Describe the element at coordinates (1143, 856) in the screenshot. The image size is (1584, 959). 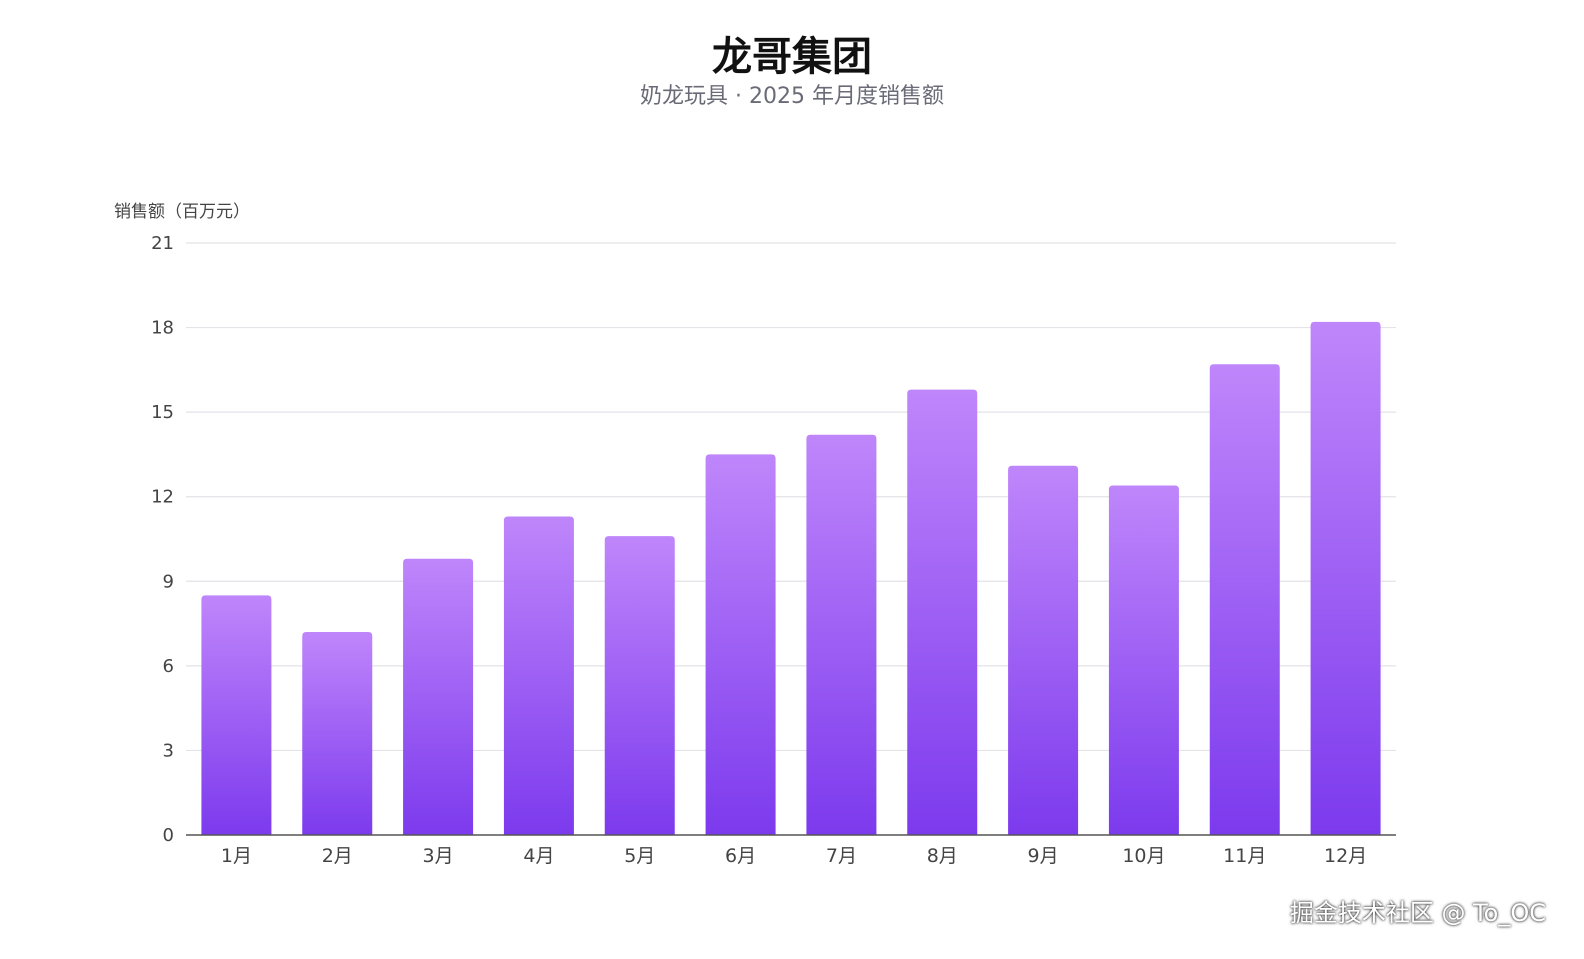
I see `x-tick-label: 10月` at that location.